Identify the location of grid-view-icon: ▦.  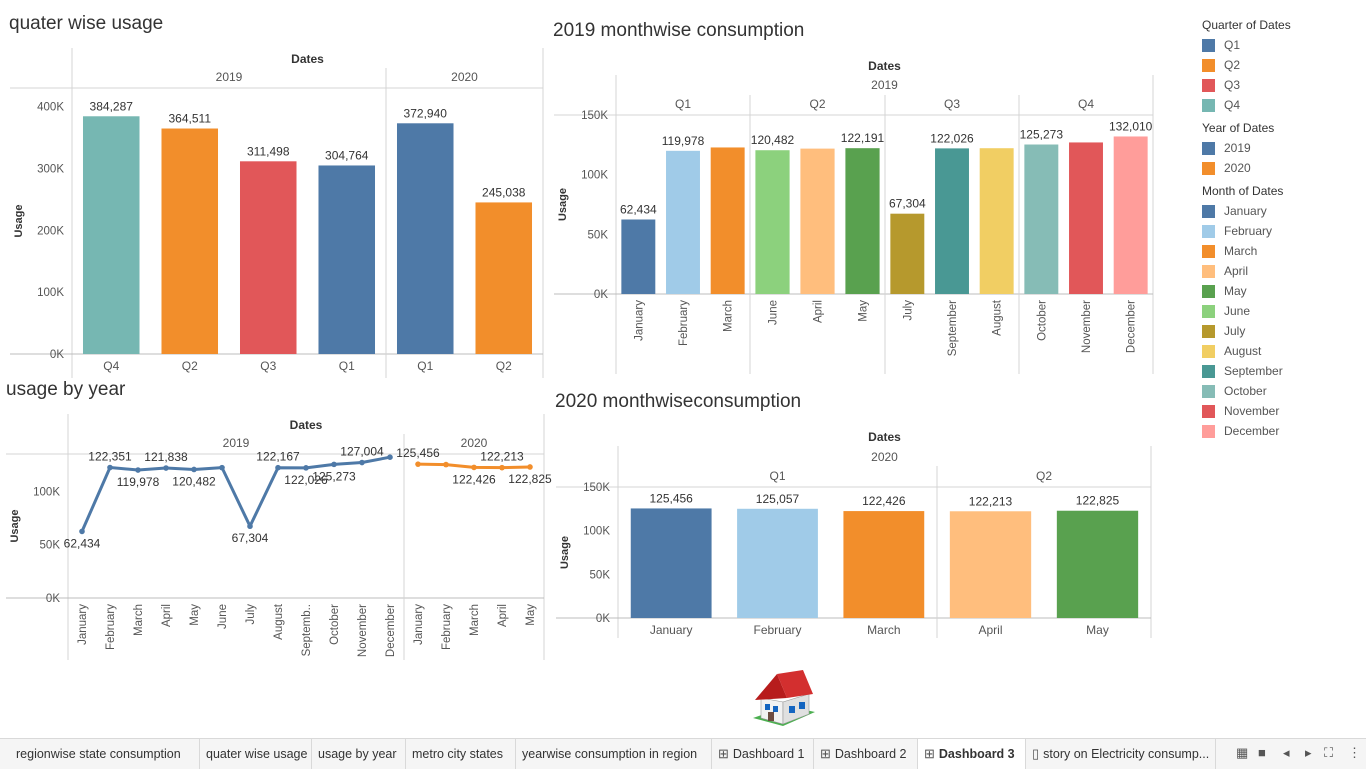
(1242, 752).